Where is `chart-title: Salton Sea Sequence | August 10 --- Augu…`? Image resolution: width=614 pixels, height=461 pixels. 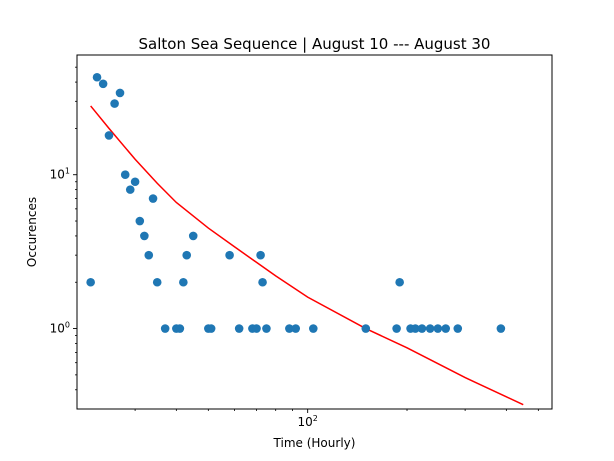
chart-title: Salton Sea Sequence | August 10 --- Augu… is located at coordinates (315, 44).